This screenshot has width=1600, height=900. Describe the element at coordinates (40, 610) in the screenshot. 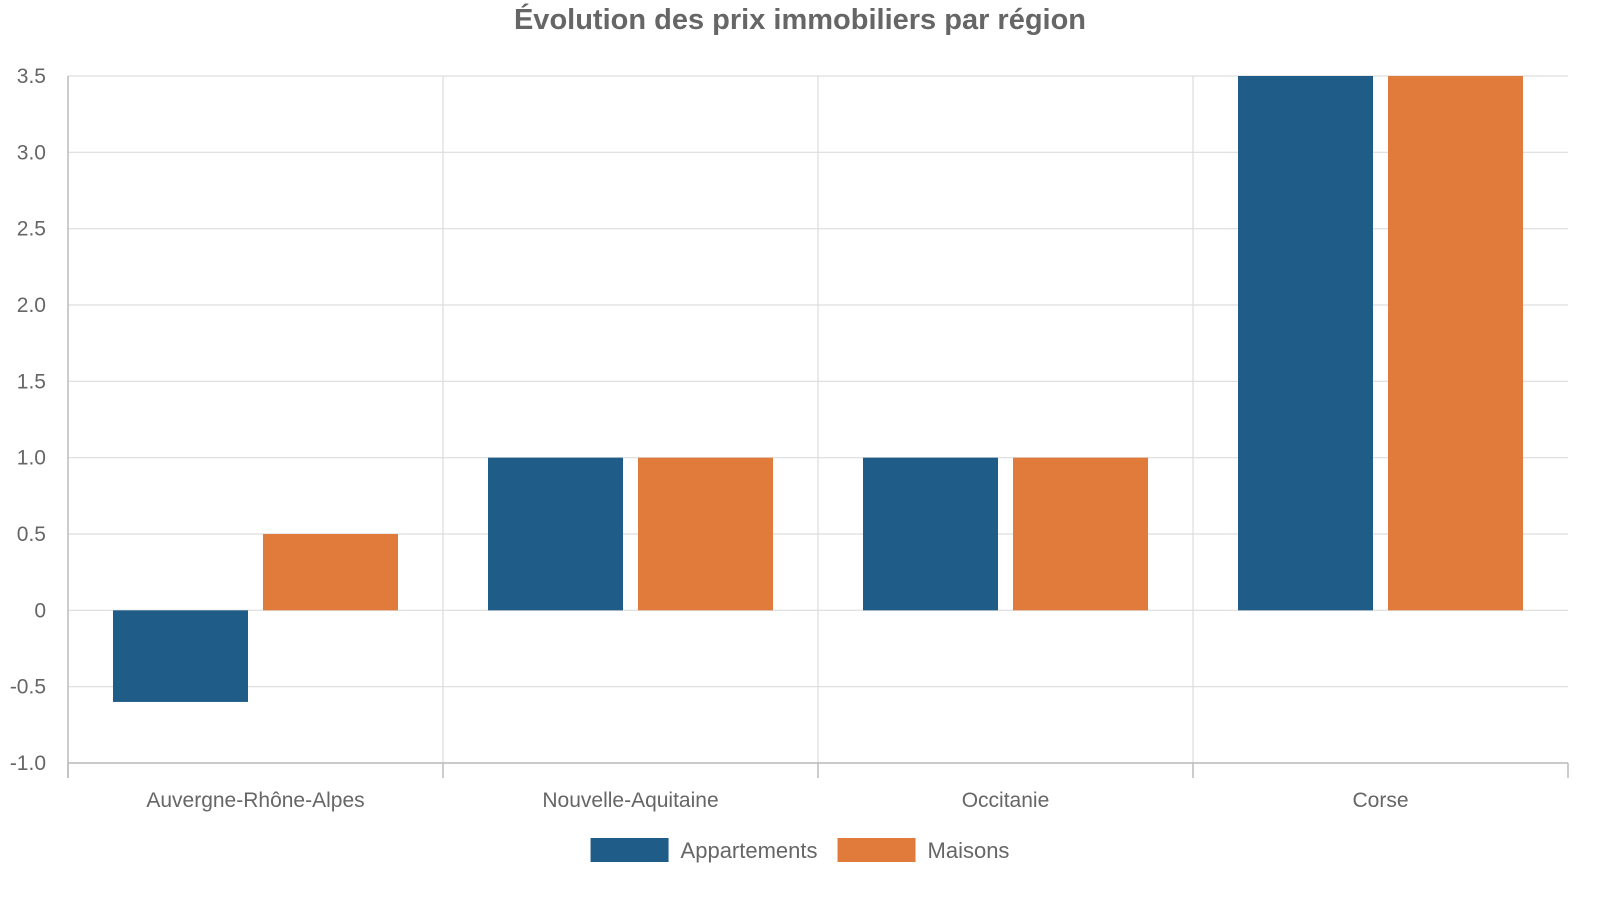

I see `y-tick-label: 0` at that location.